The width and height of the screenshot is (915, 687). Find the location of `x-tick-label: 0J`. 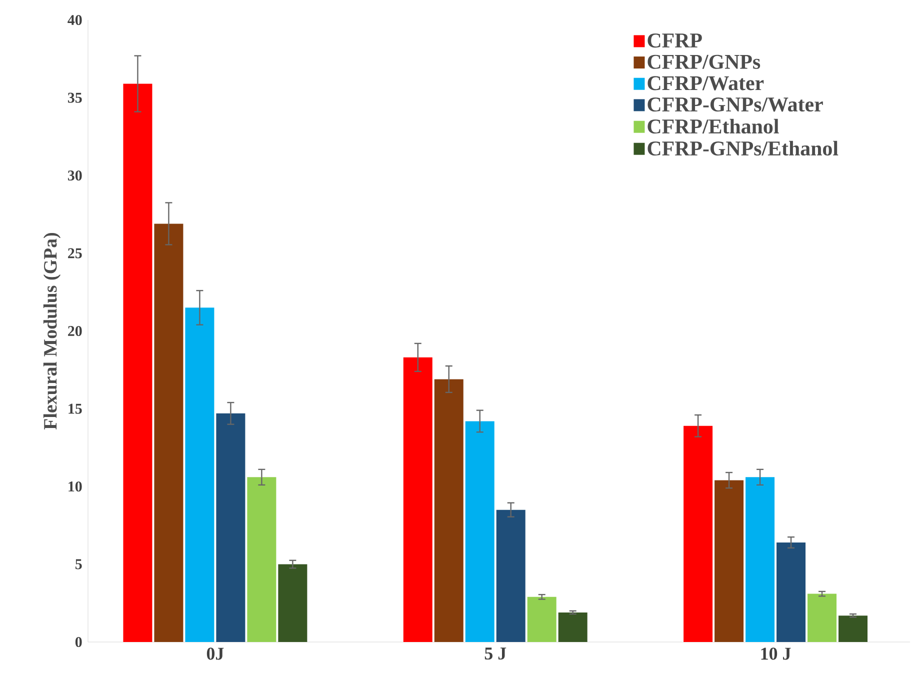

x-tick-label: 0J is located at coordinates (215, 654).